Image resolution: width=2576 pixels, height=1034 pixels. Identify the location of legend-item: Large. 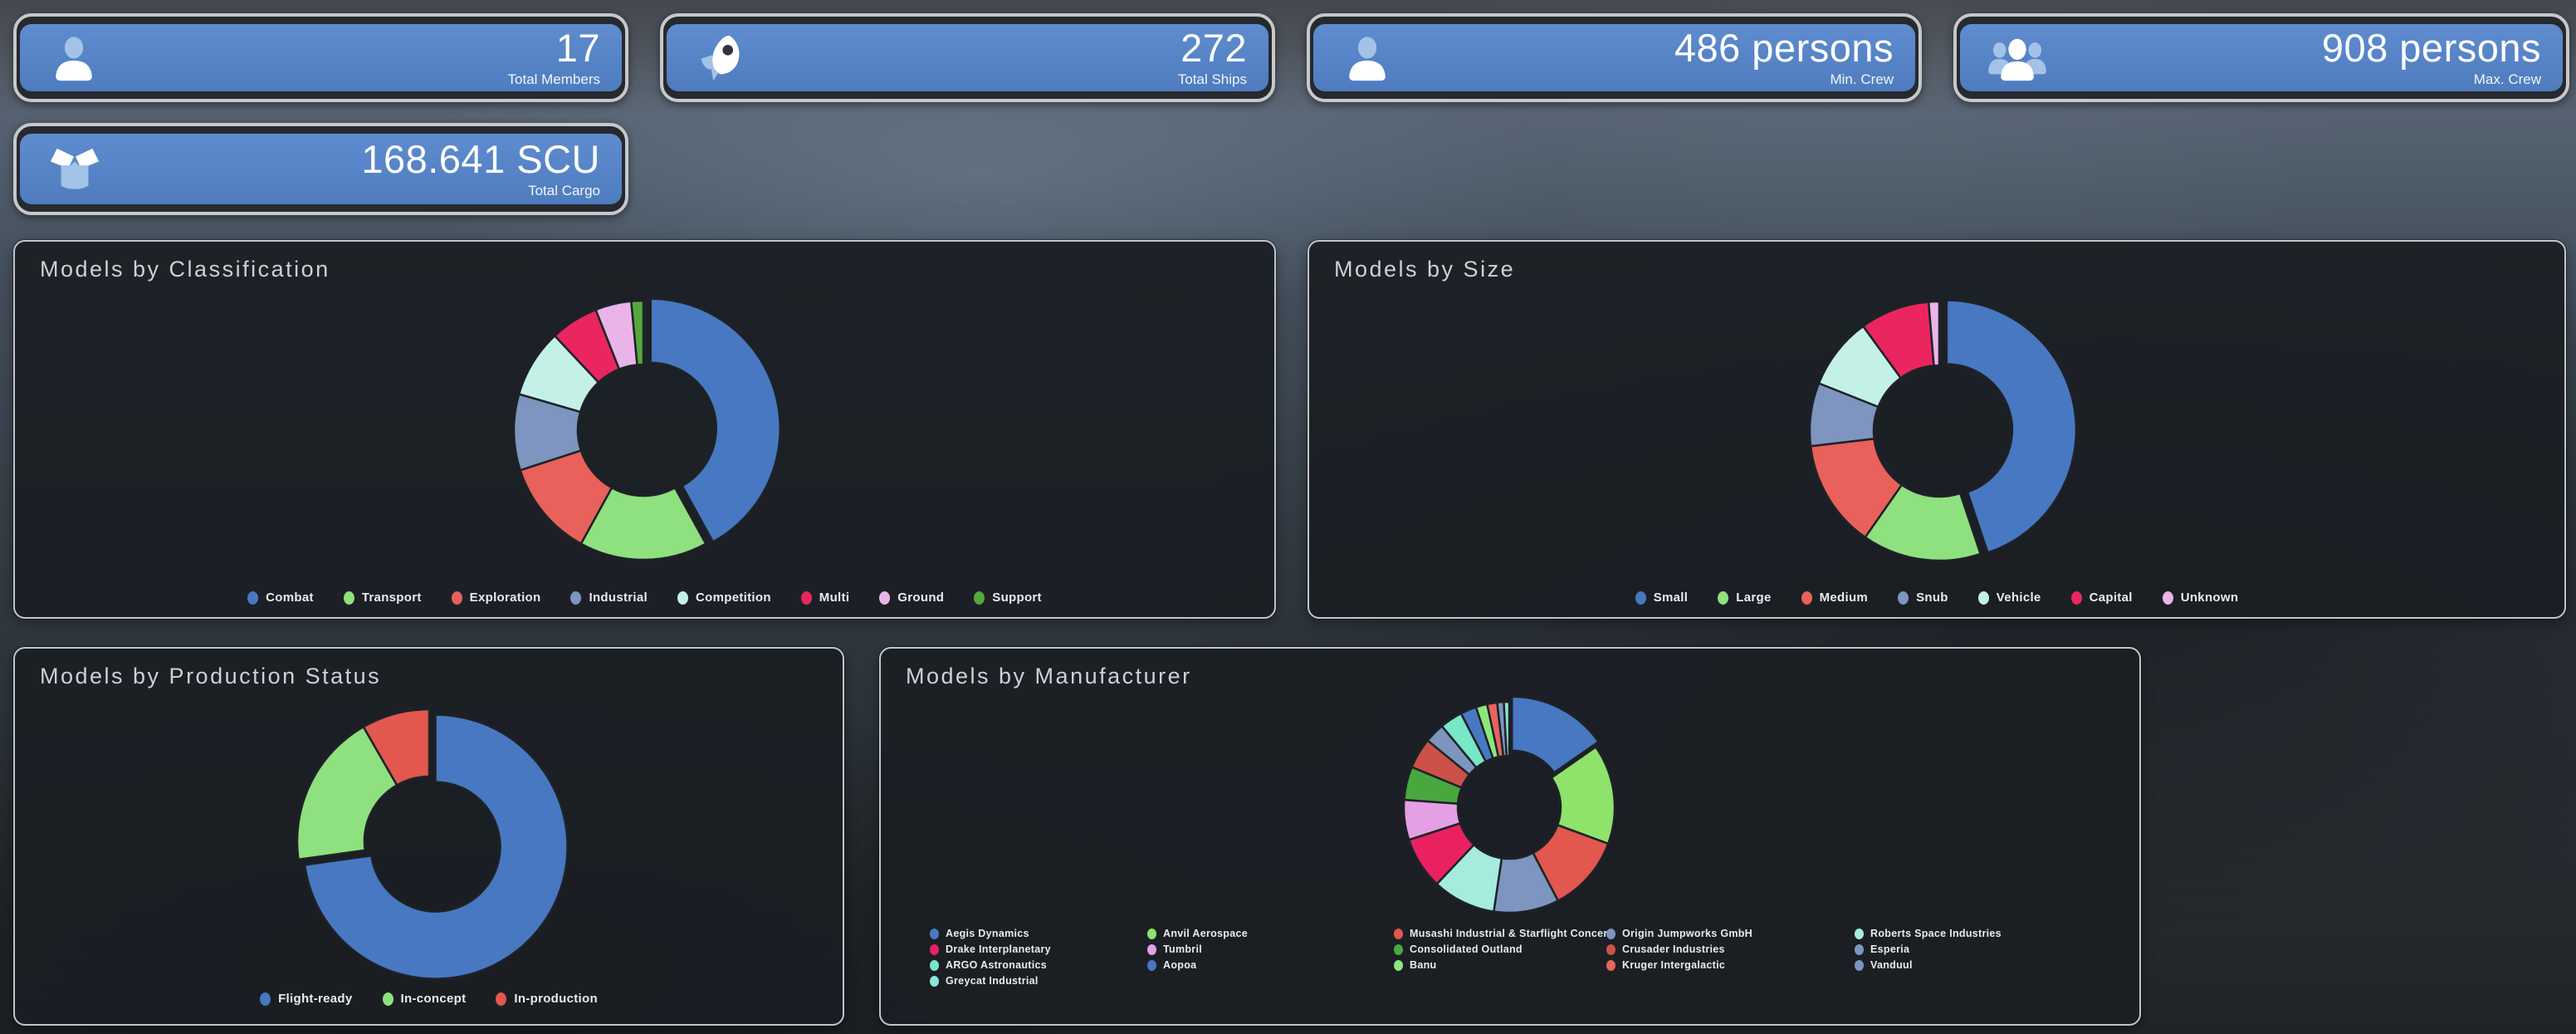
(1744, 598).